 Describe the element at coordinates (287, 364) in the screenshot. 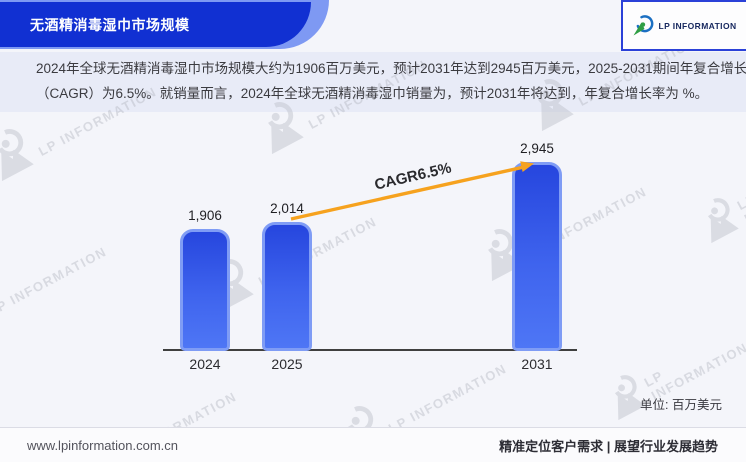

I see `x-tick-label: 2025` at that location.